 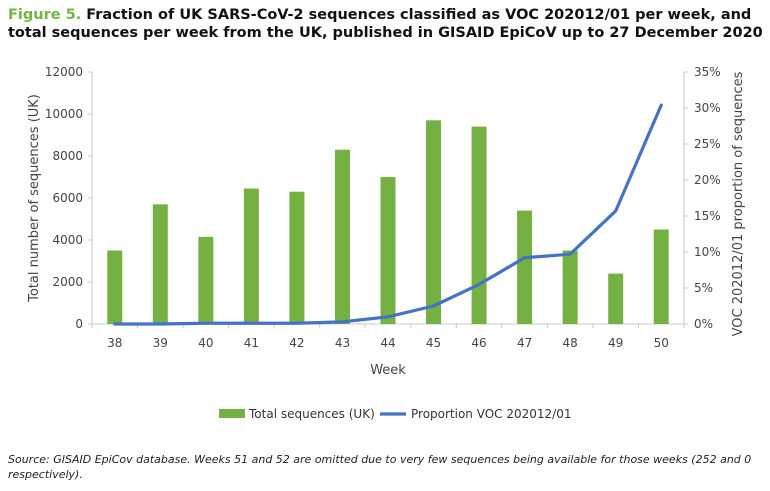 What do you see at coordinates (478, 343) in the screenshot?
I see `x-tick-label: 46` at bounding box center [478, 343].